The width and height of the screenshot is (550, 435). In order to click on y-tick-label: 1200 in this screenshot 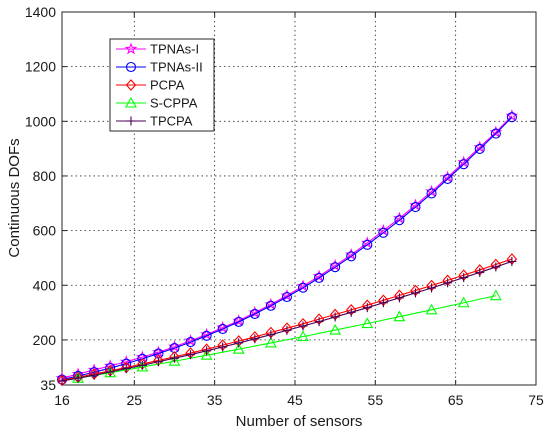, I will do `click(40, 67)`.